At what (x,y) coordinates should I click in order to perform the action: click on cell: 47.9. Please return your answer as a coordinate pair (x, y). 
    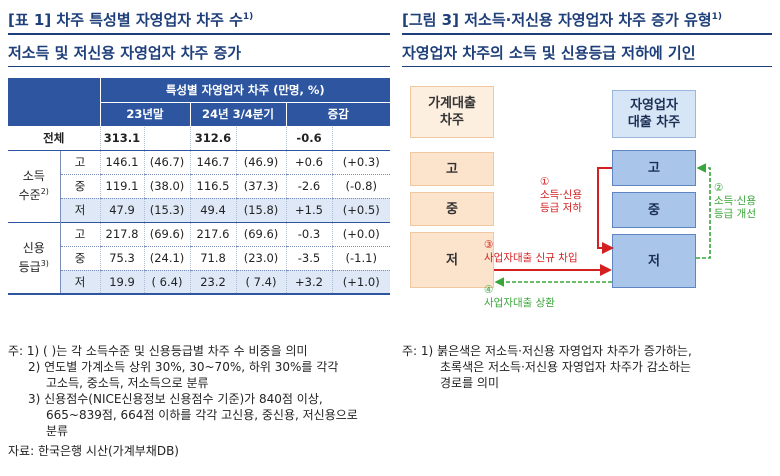
    Looking at the image, I should click on (121, 210).